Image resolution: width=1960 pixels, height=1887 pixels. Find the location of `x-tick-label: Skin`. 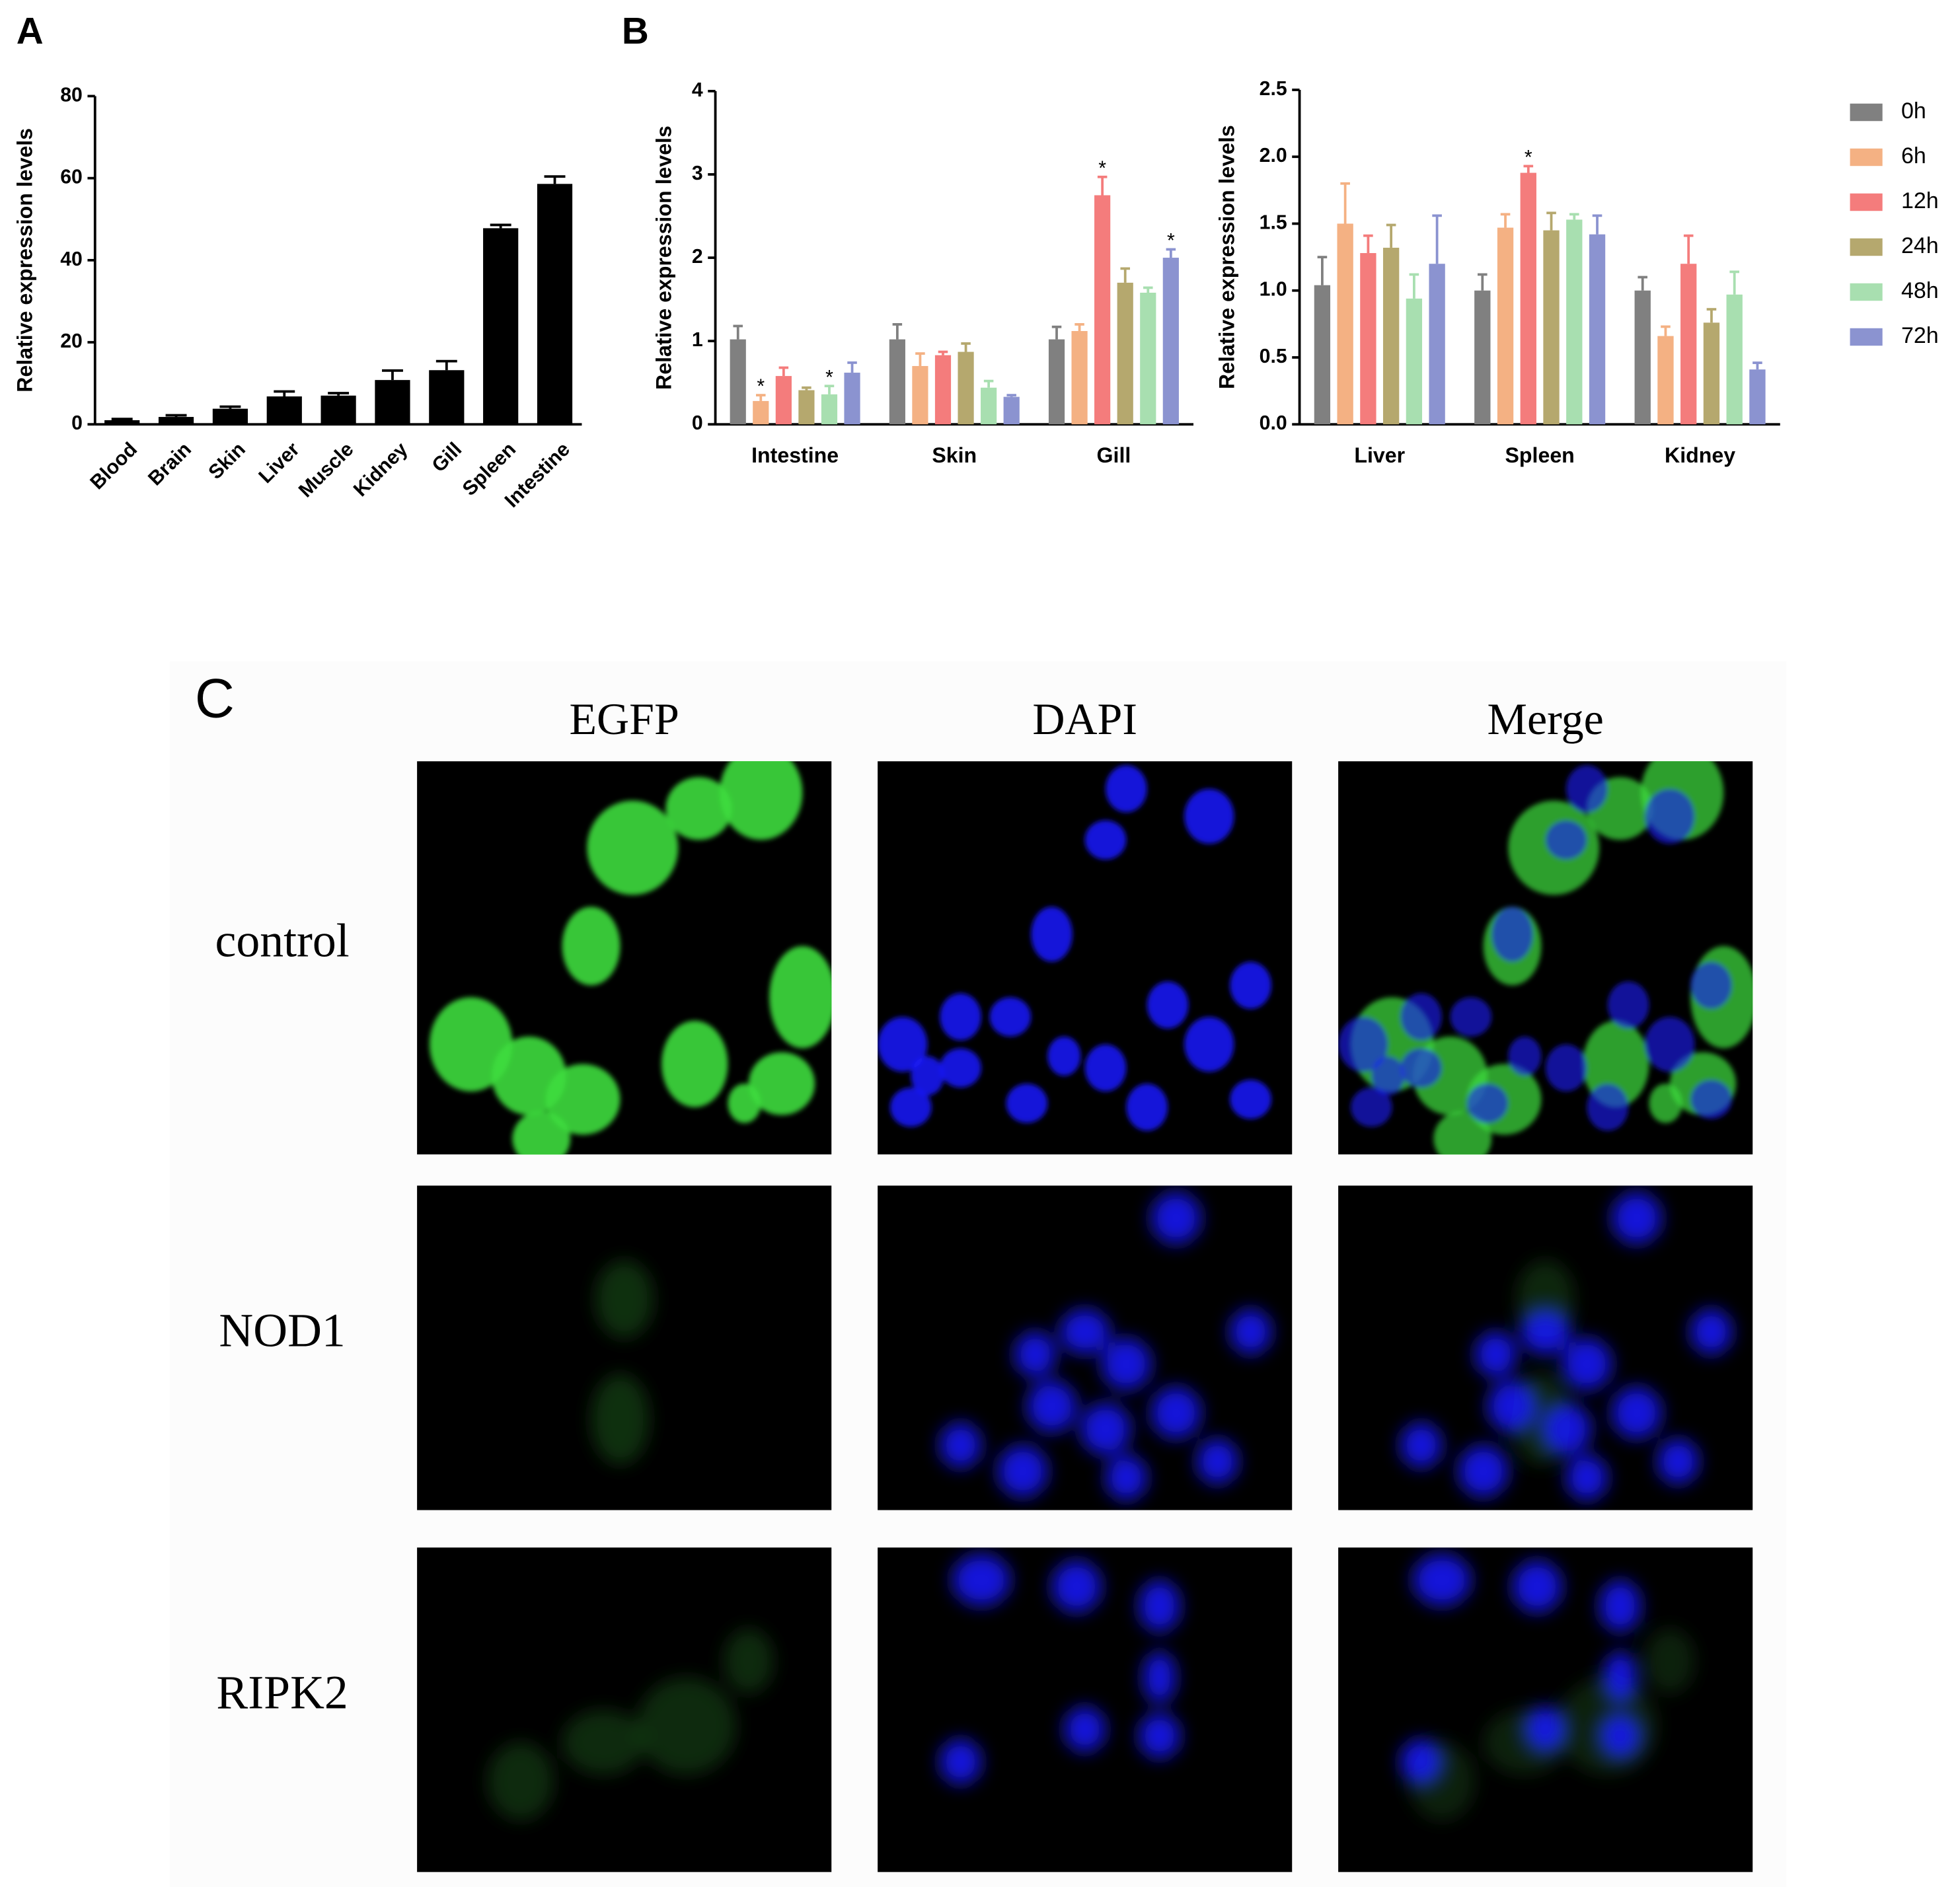

x-tick-label: Skin is located at coordinates (954, 455).